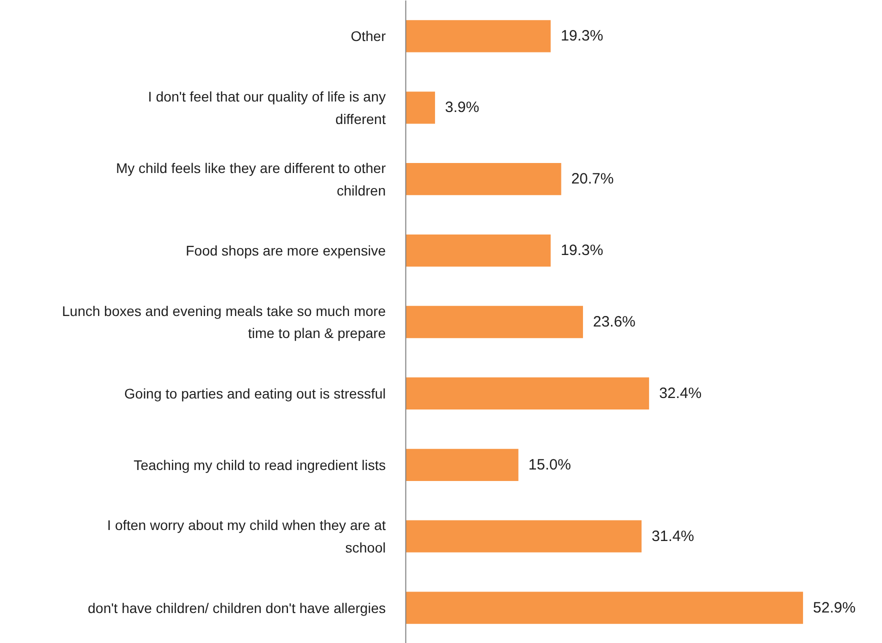 The width and height of the screenshot is (882, 643). I want to click on y-tick-label: Lunch boxes and evening meals take so much more time to plan & prepare, so click(224, 322).